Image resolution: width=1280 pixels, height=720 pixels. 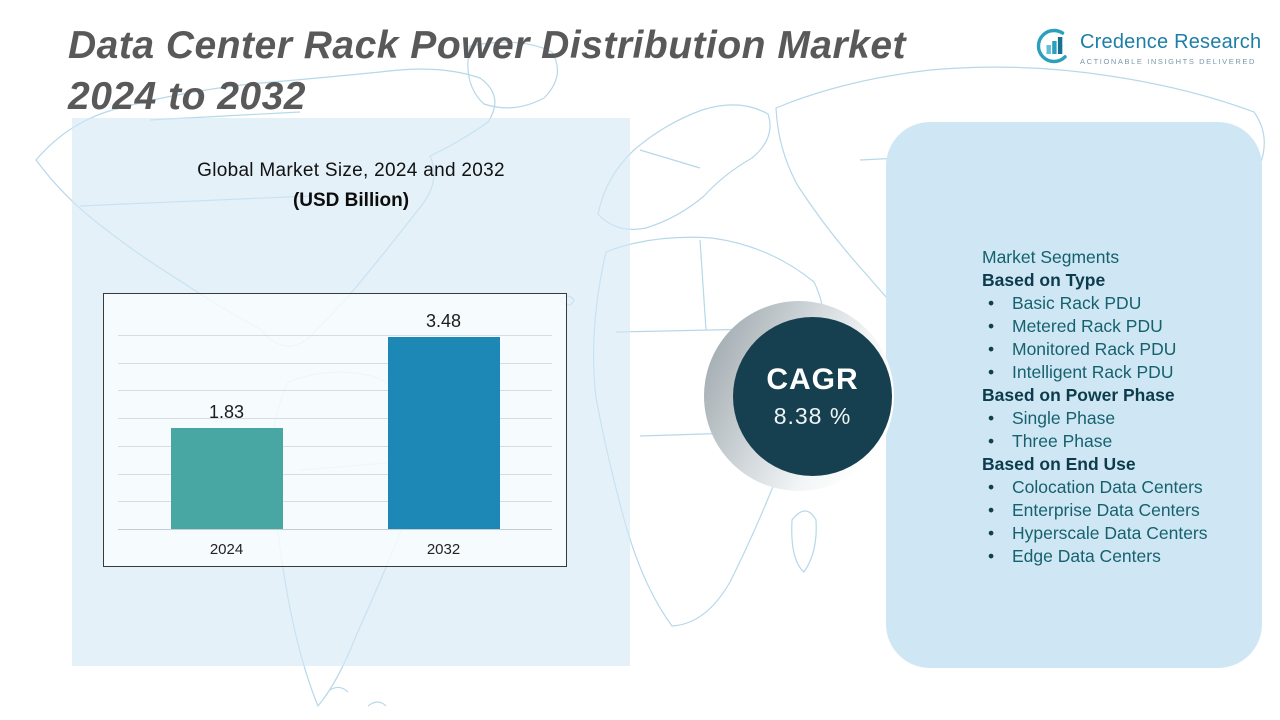 I want to click on cagr-value: 8.38 %, so click(x=812, y=416).